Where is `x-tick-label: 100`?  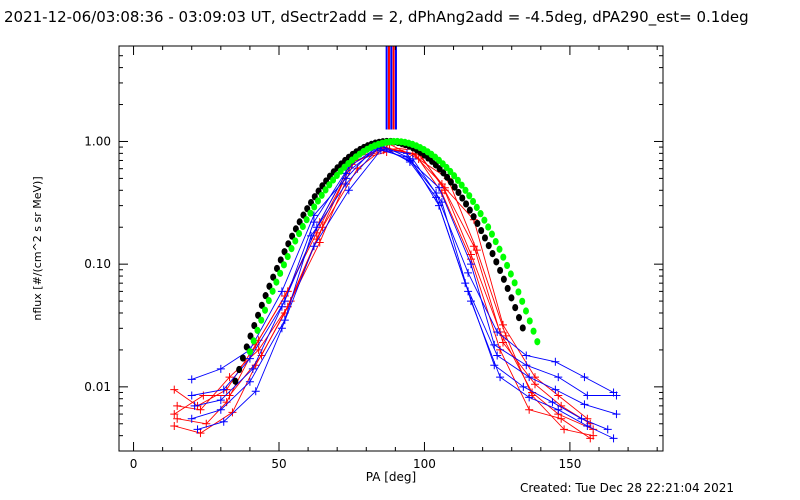
x-tick-label: 100 is located at coordinates (424, 464).